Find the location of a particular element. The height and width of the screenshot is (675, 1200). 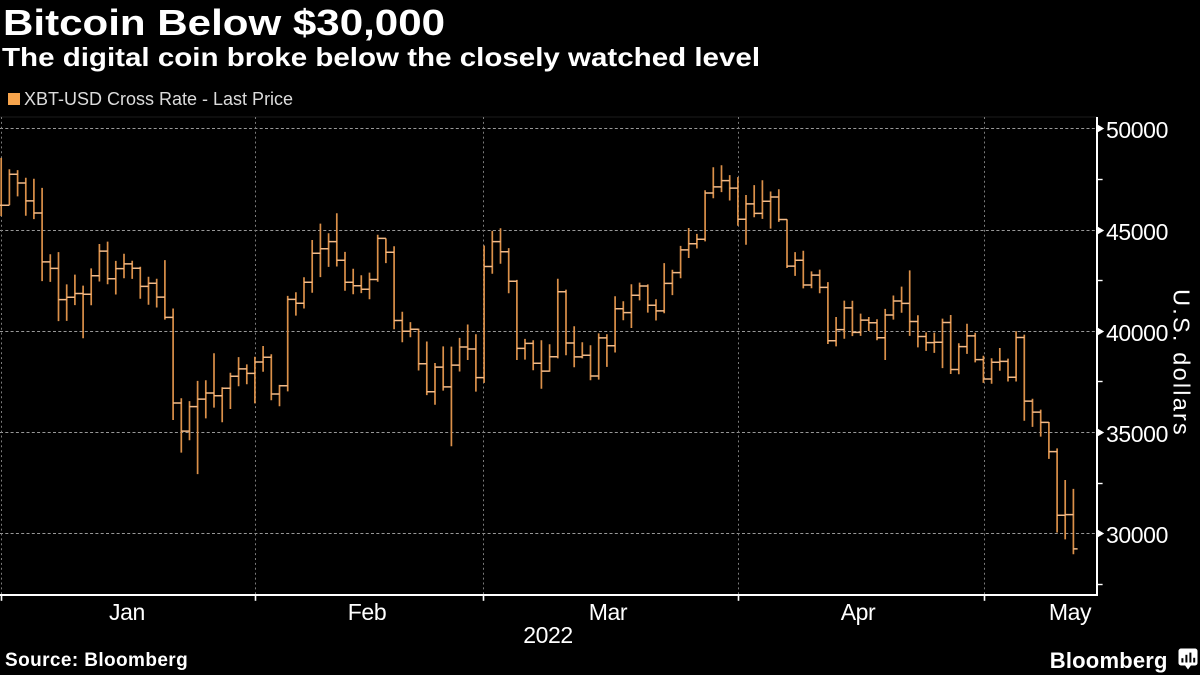

svg-text: Apr is located at coordinates (858, 612).